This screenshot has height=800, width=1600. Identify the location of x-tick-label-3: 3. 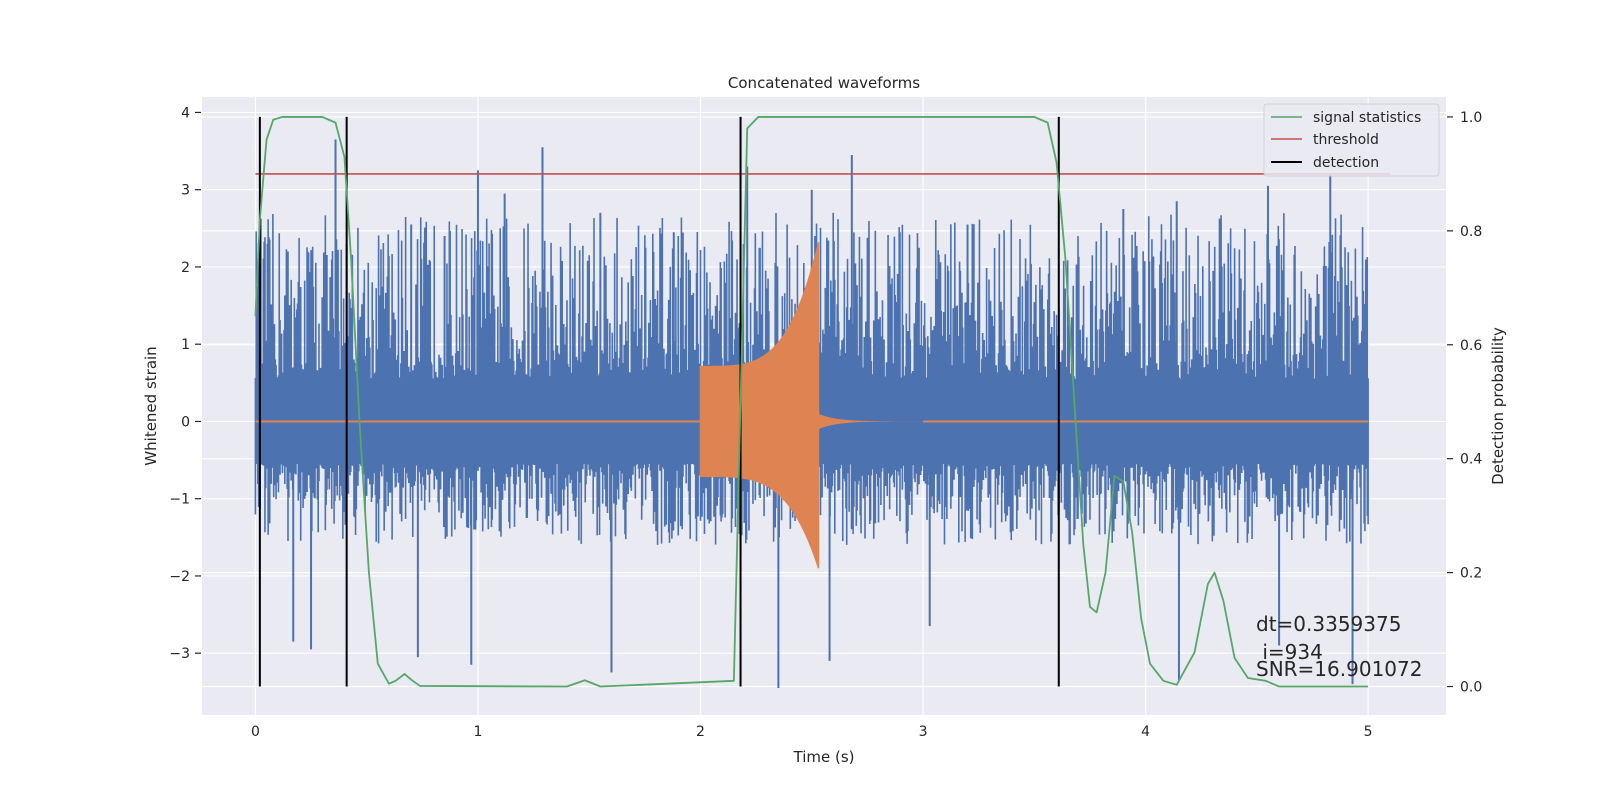
(923, 732).